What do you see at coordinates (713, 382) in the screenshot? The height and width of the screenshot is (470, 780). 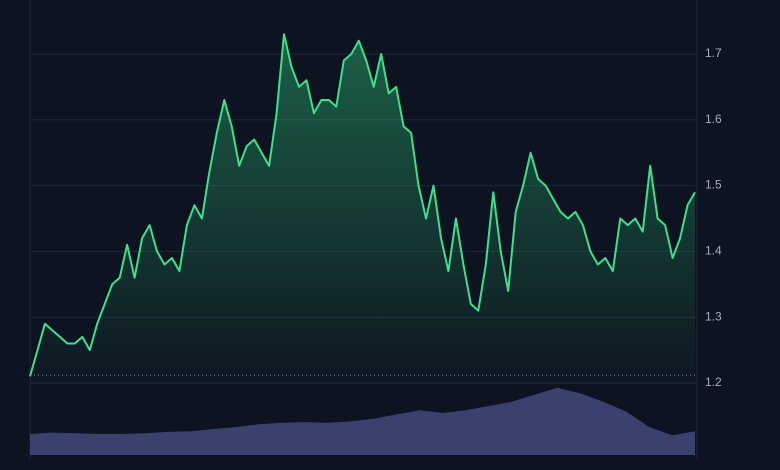 I see `y-tick-label: 1.2` at bounding box center [713, 382].